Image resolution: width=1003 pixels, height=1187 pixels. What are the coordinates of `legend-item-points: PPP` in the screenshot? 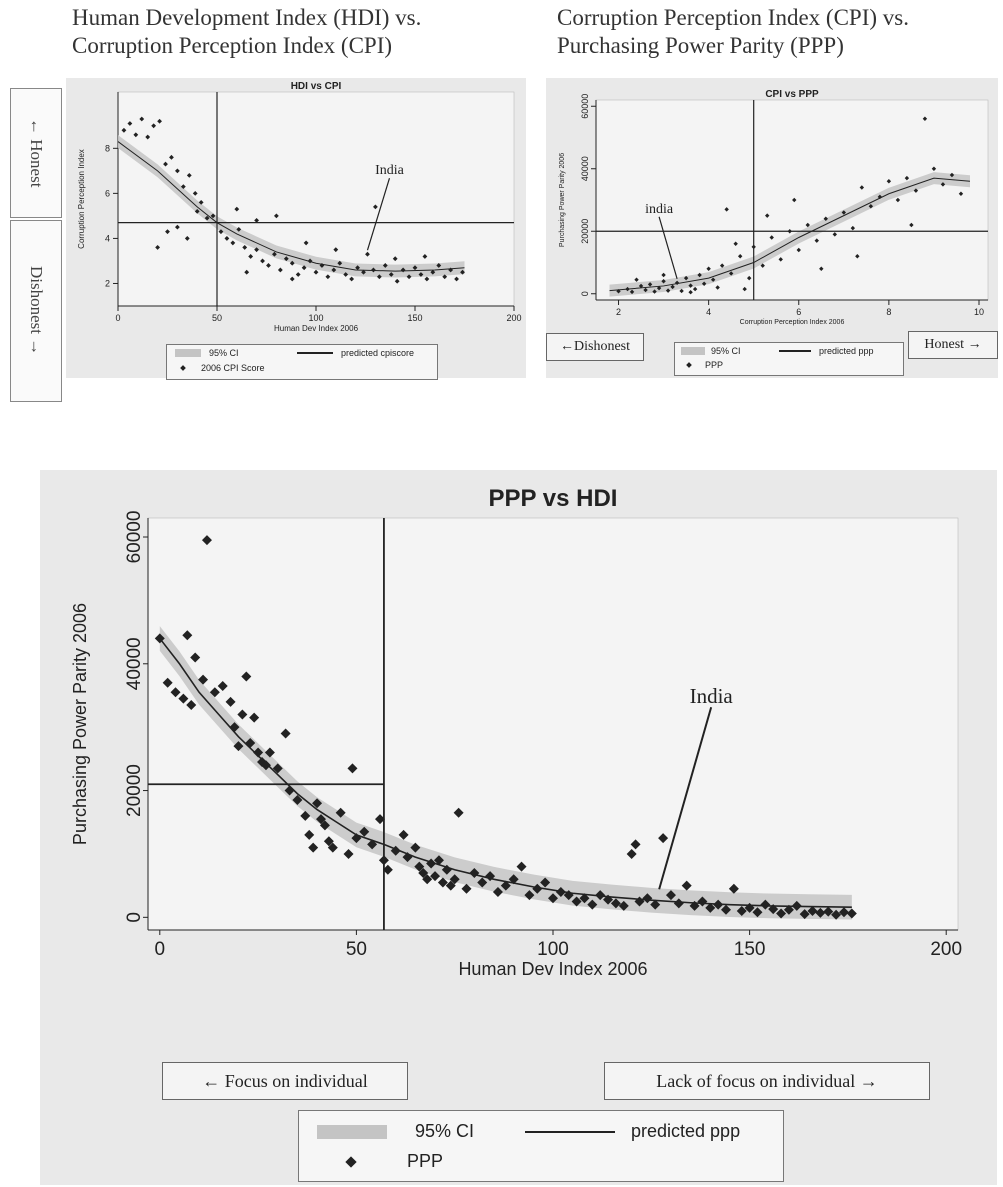 It's located at (394, 1161).